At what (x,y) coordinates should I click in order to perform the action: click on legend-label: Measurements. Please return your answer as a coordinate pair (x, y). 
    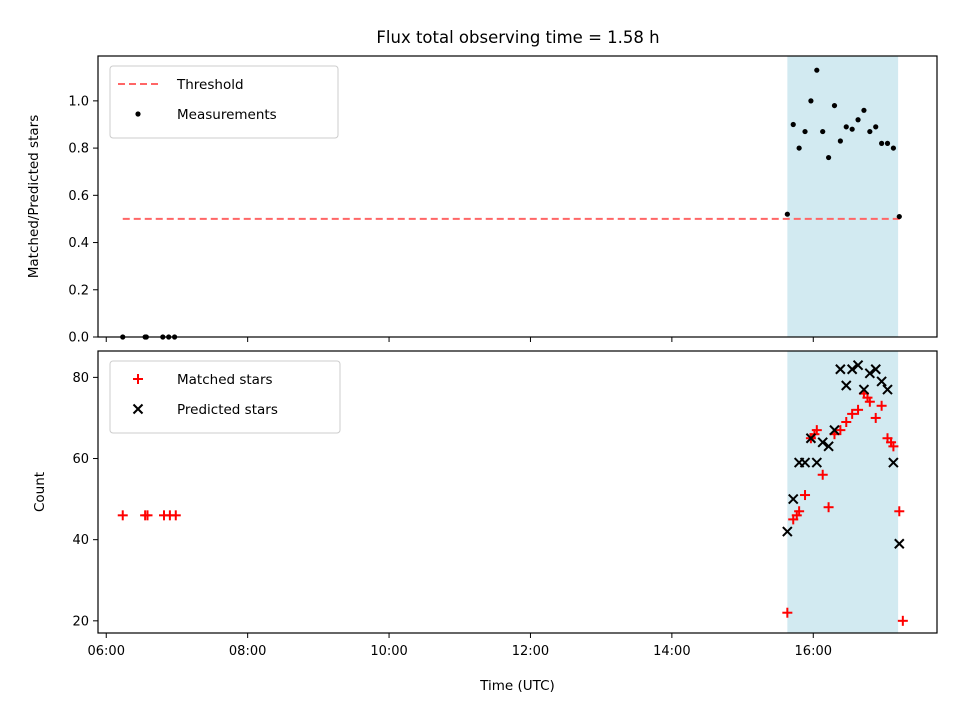
    Looking at the image, I should click on (227, 115).